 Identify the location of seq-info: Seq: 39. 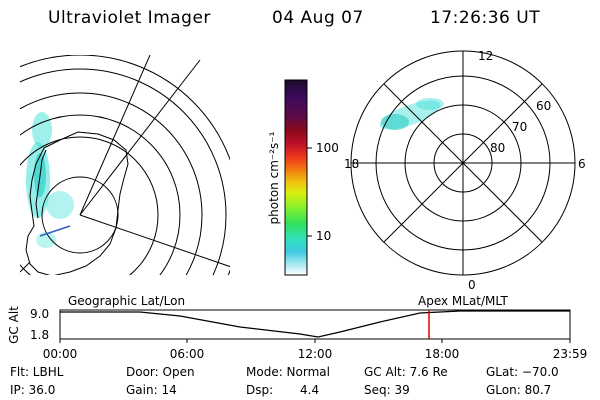
(387, 390).